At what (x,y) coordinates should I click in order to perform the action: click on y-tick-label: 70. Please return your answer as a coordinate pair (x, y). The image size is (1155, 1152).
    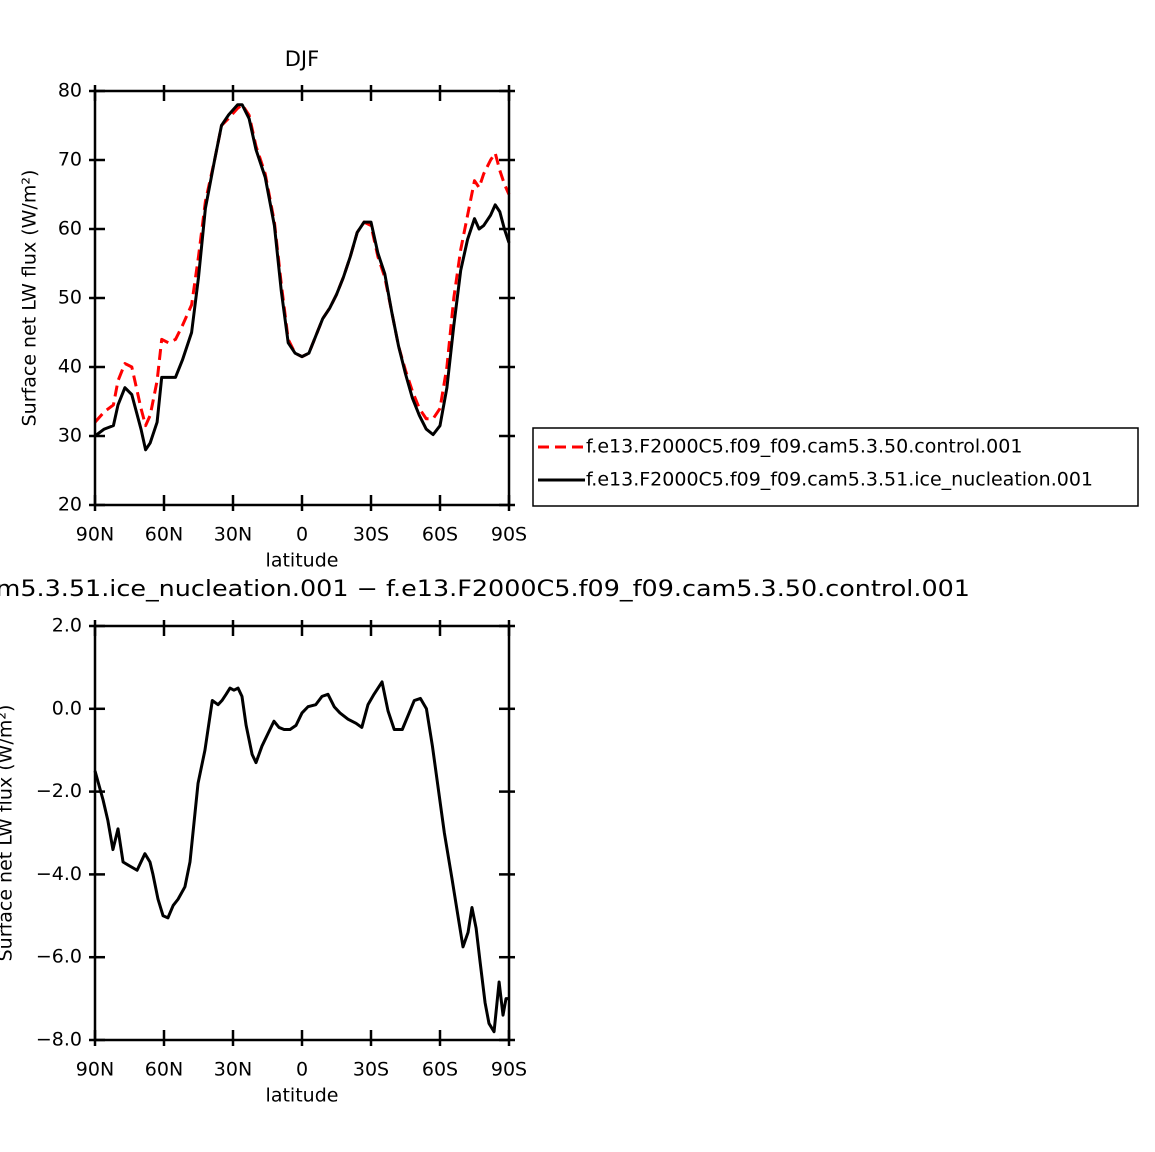
    Looking at the image, I should click on (70, 160).